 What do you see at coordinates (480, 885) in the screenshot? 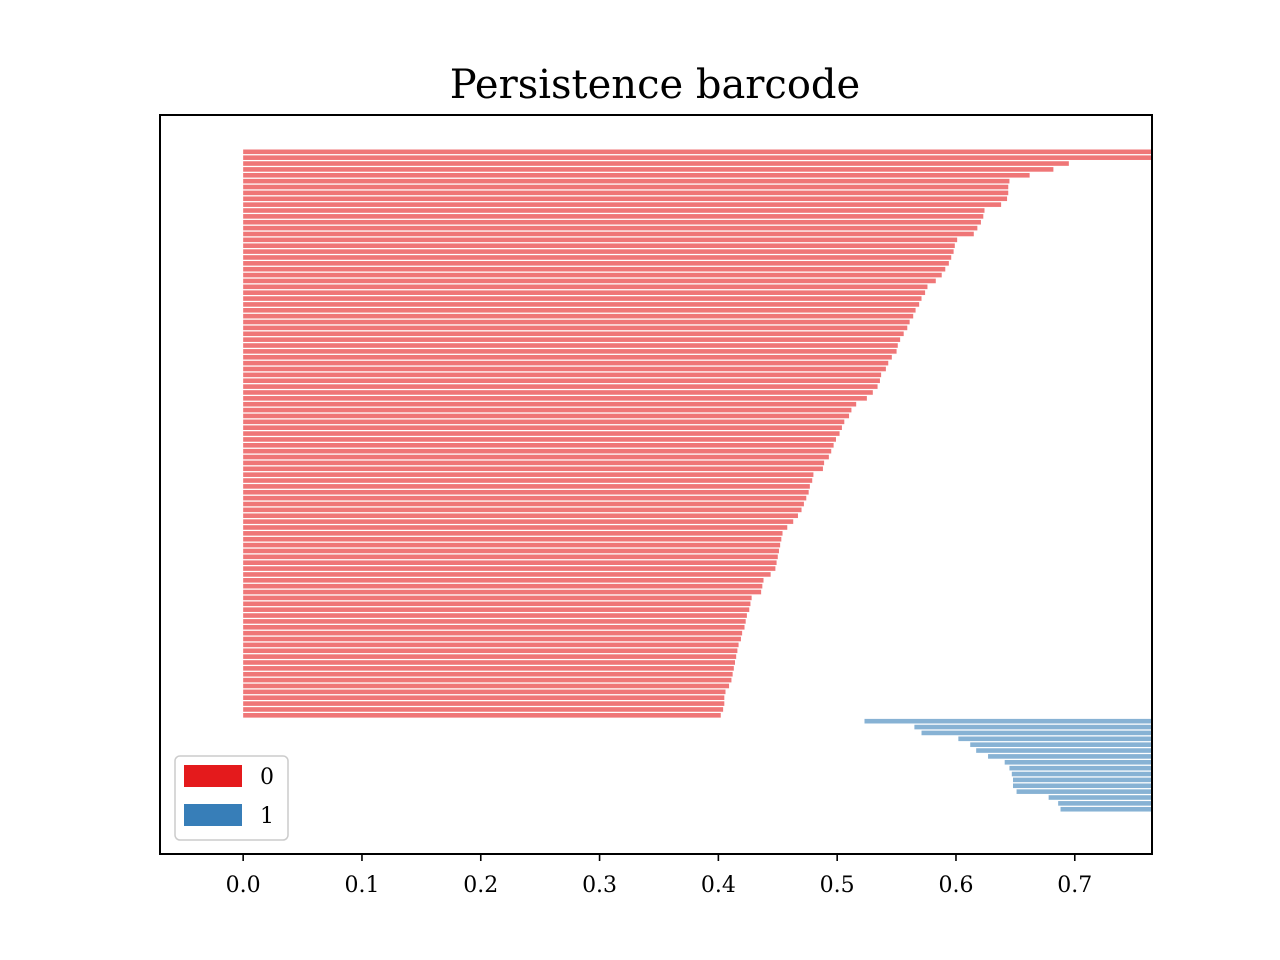
I see `x-tick-label-2: 0.2` at bounding box center [480, 885].